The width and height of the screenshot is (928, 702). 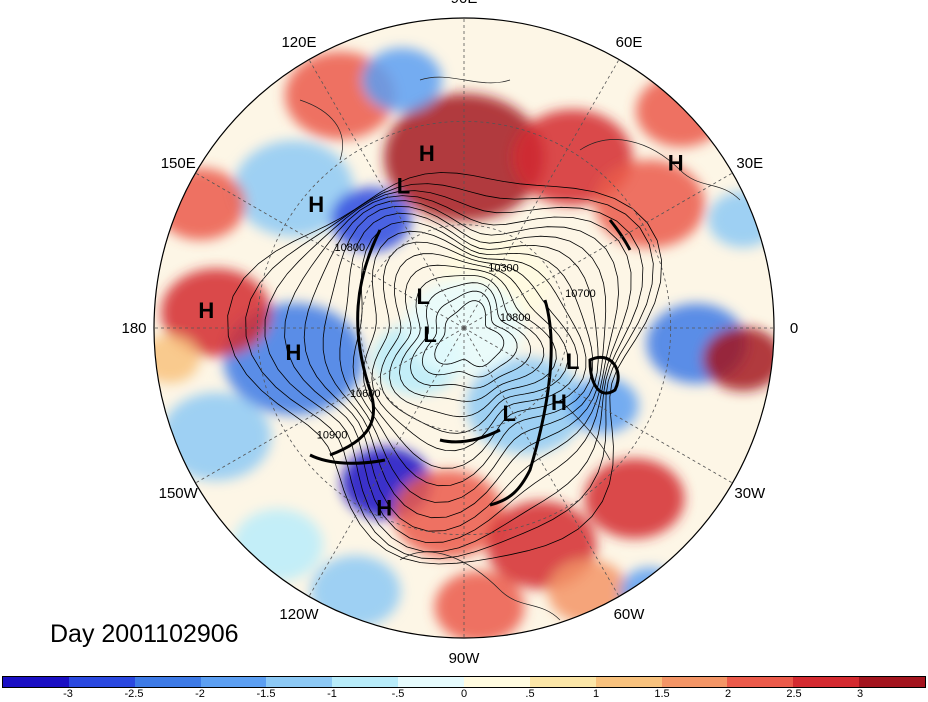 I want to click on colorbar-tick-label: -.5, so click(x=398, y=694).